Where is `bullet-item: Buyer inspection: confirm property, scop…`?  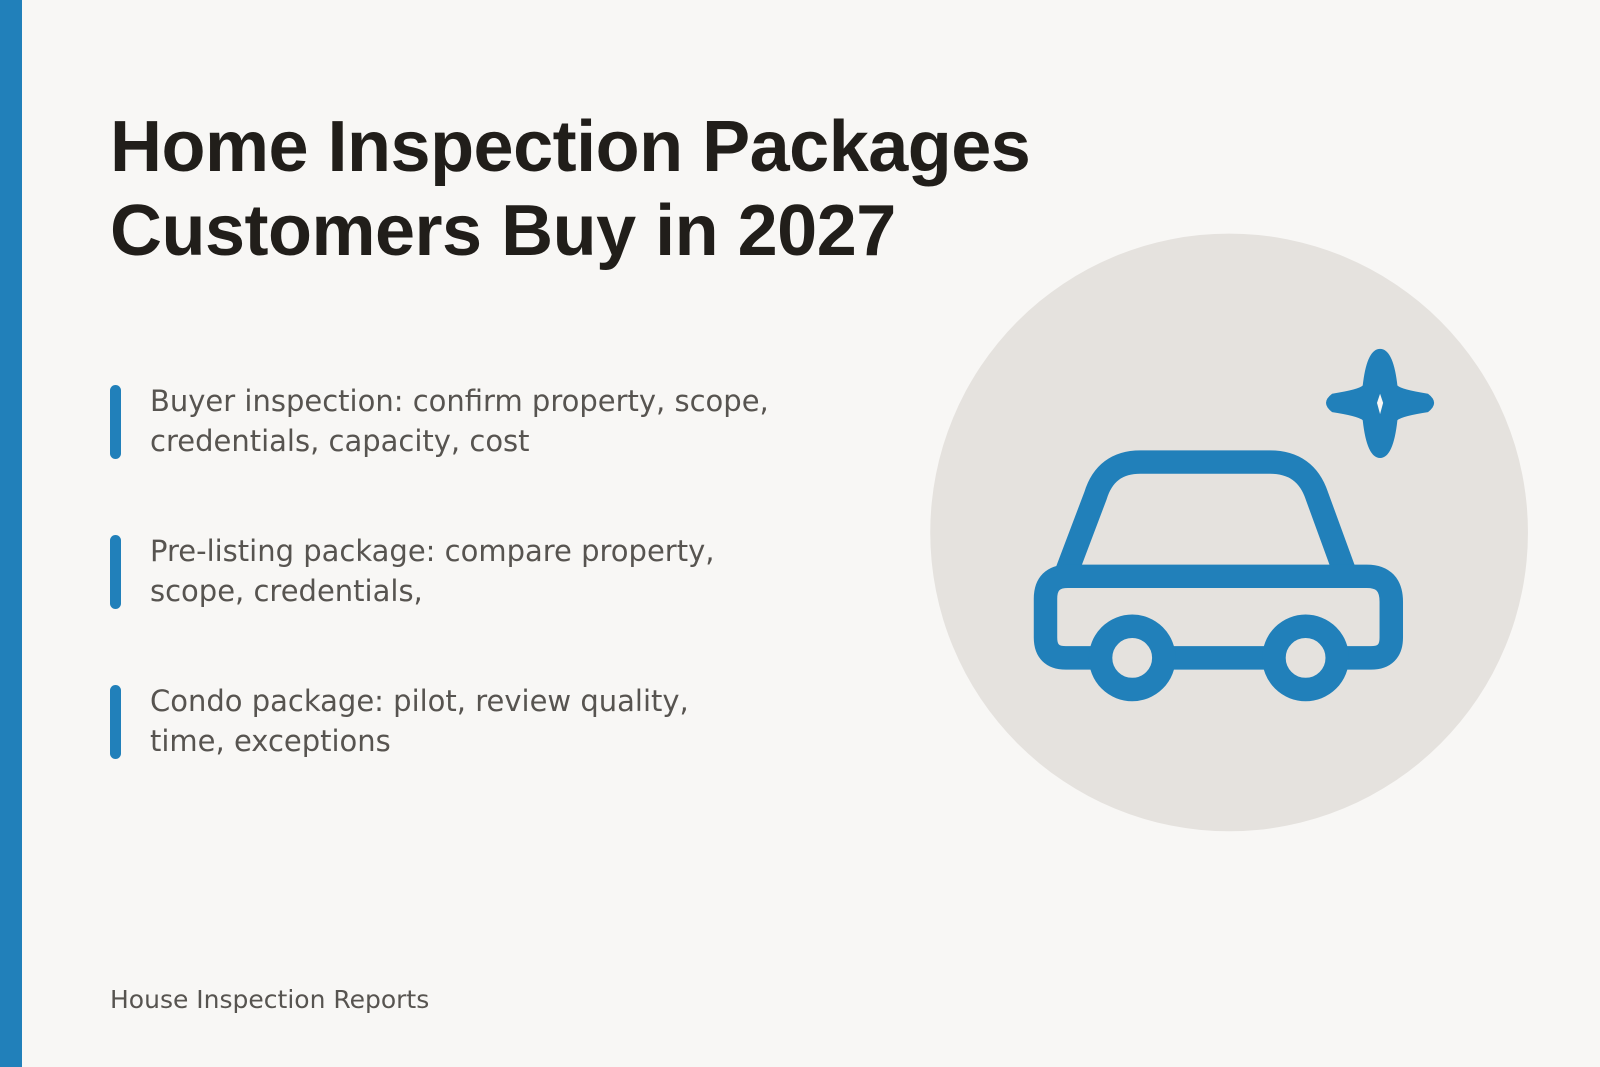 bullet-item: Buyer inspection: confirm property, scop… is located at coordinates (440, 421).